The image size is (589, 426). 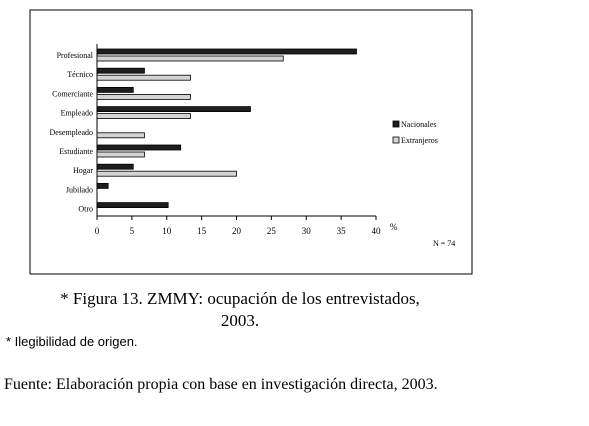 What do you see at coordinates (237, 231) in the screenshot?
I see `x-tick-label: 20` at bounding box center [237, 231].